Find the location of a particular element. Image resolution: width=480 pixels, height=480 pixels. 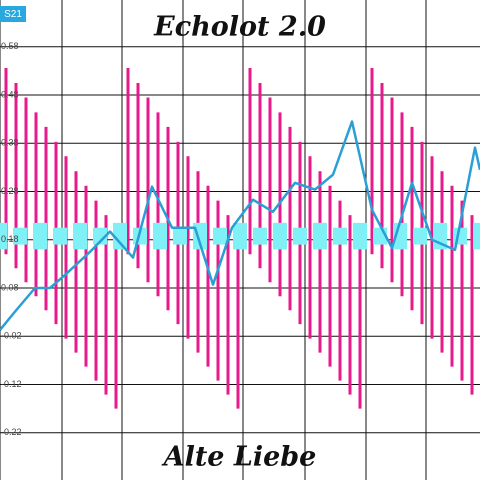

chart-subtitle: Alte Liebe is located at coordinates (239, 457).